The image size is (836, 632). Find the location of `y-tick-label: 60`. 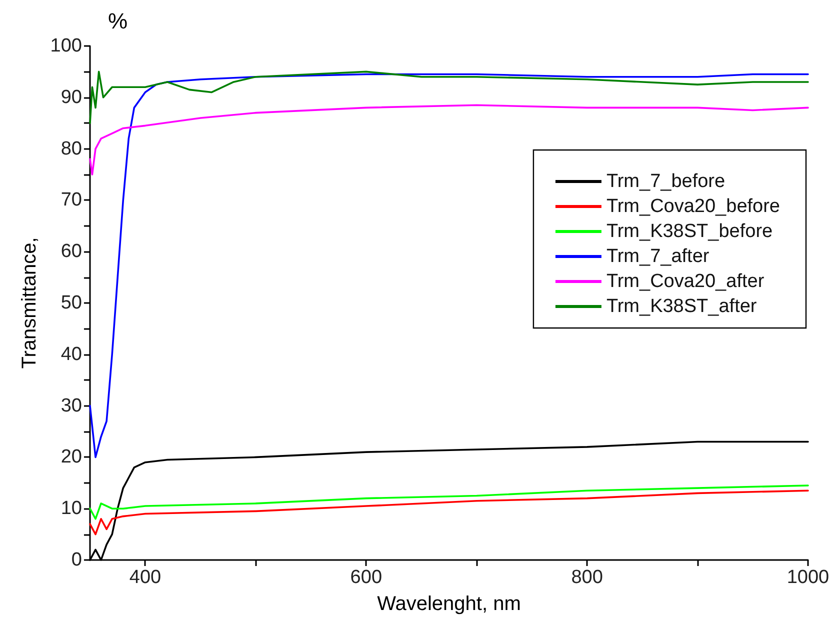

y-tick-label: 60 is located at coordinates (71, 251).